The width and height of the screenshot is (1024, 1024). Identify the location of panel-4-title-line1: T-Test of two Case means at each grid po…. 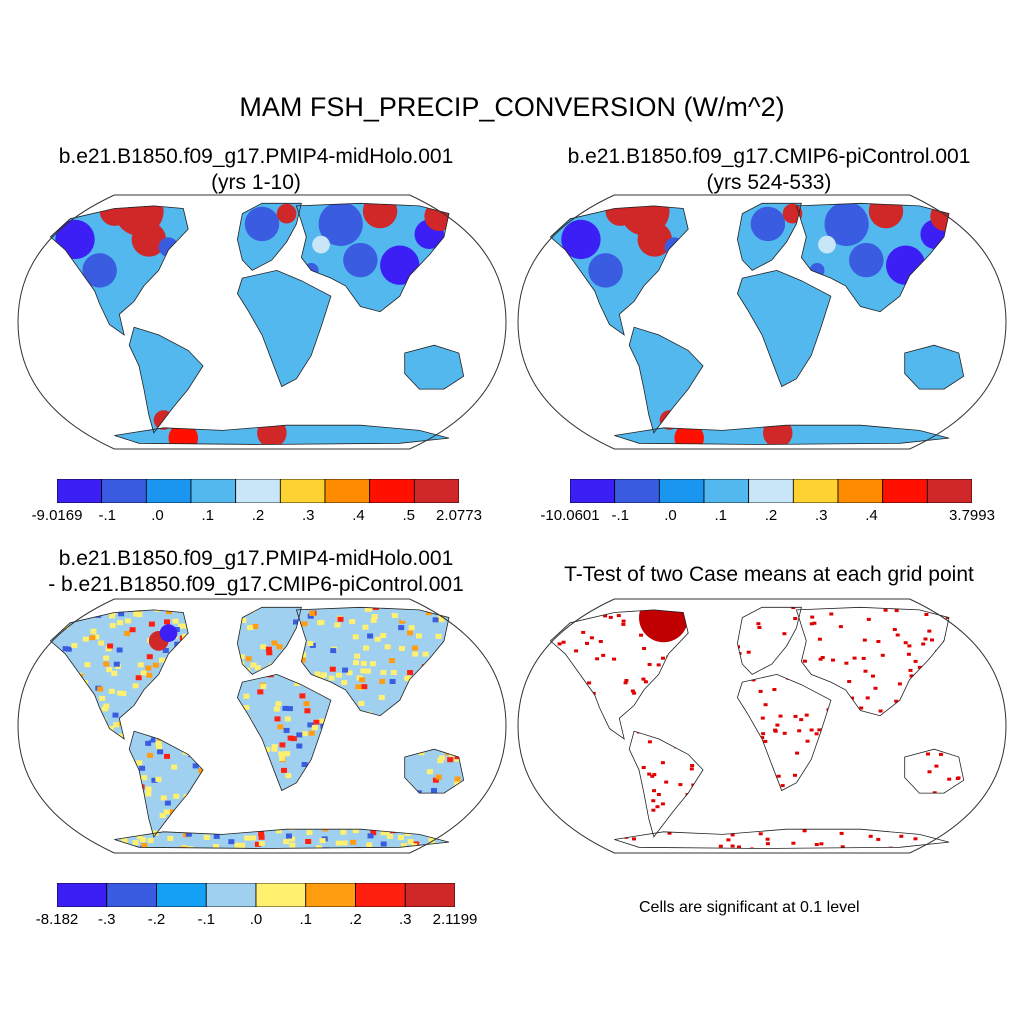
(769, 574).